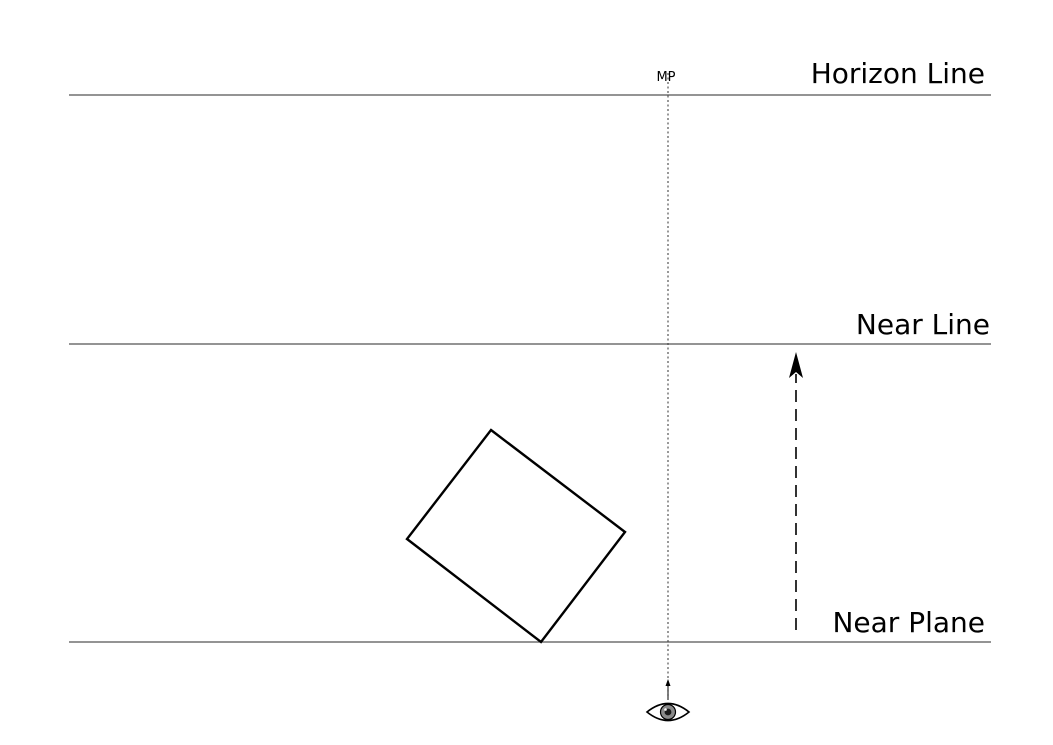 The image size is (1053, 745). I want to click on eye-icon, so click(668, 712).